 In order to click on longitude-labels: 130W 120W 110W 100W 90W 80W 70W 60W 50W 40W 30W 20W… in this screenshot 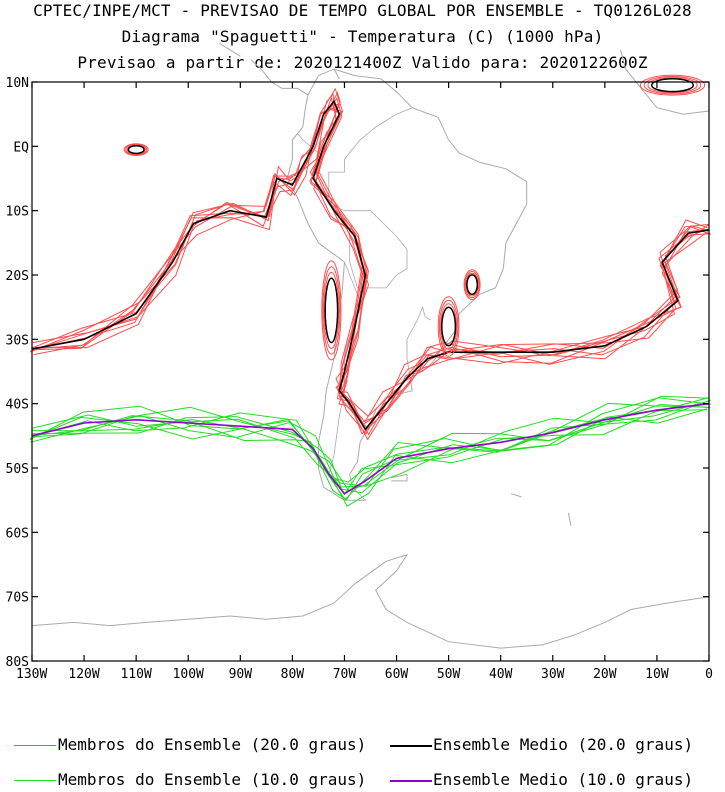, I will do `click(364, 674)`.